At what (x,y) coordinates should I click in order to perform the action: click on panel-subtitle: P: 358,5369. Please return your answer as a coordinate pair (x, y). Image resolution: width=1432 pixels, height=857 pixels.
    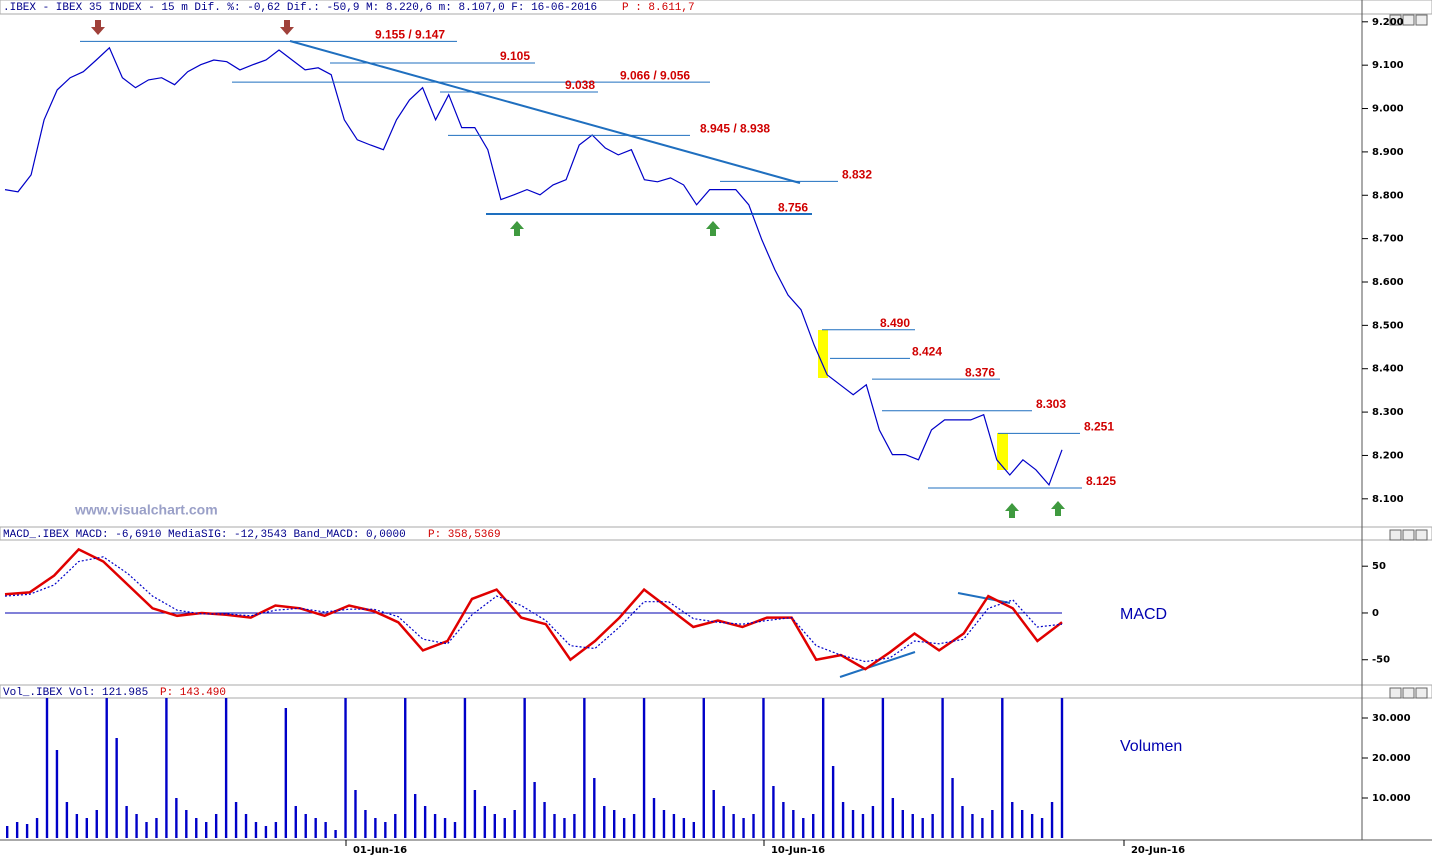
    Looking at the image, I should click on (464, 535).